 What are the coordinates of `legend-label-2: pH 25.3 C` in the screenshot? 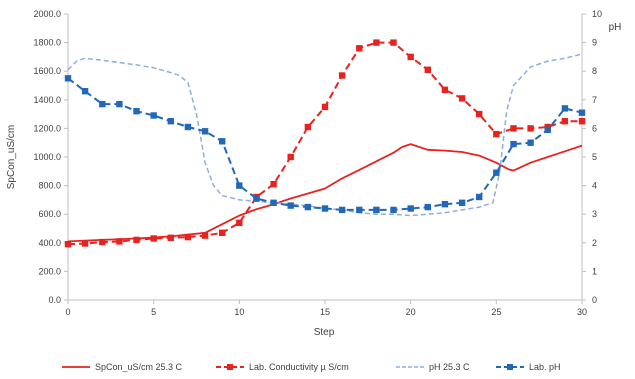 It's located at (449, 367).